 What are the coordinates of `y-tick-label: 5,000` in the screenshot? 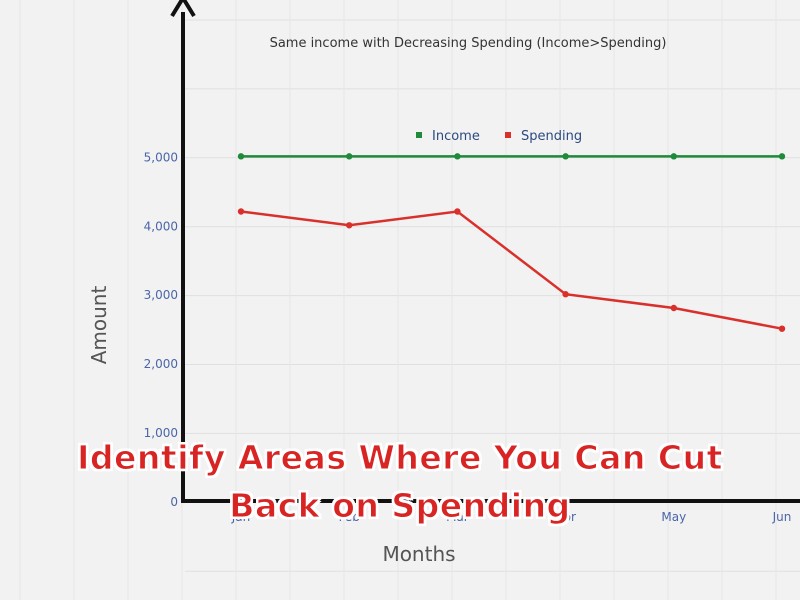 It's located at (161, 157).